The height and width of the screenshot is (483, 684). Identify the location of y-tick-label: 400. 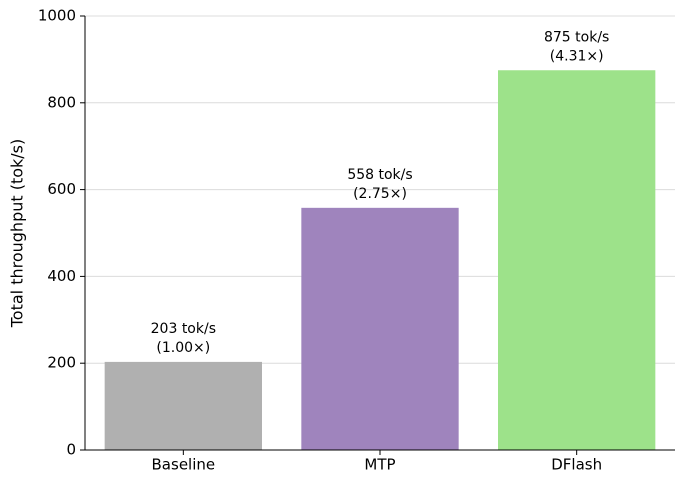
(61, 276).